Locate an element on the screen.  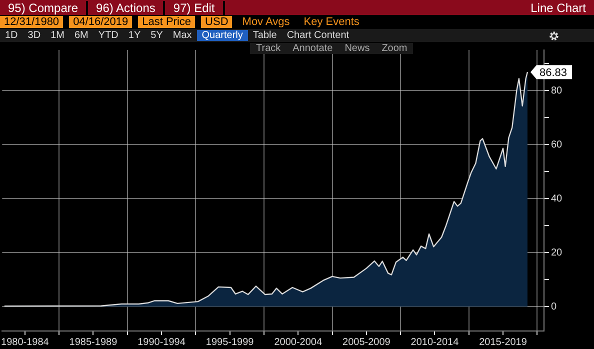
annotation: Track is located at coordinates (268, 48).